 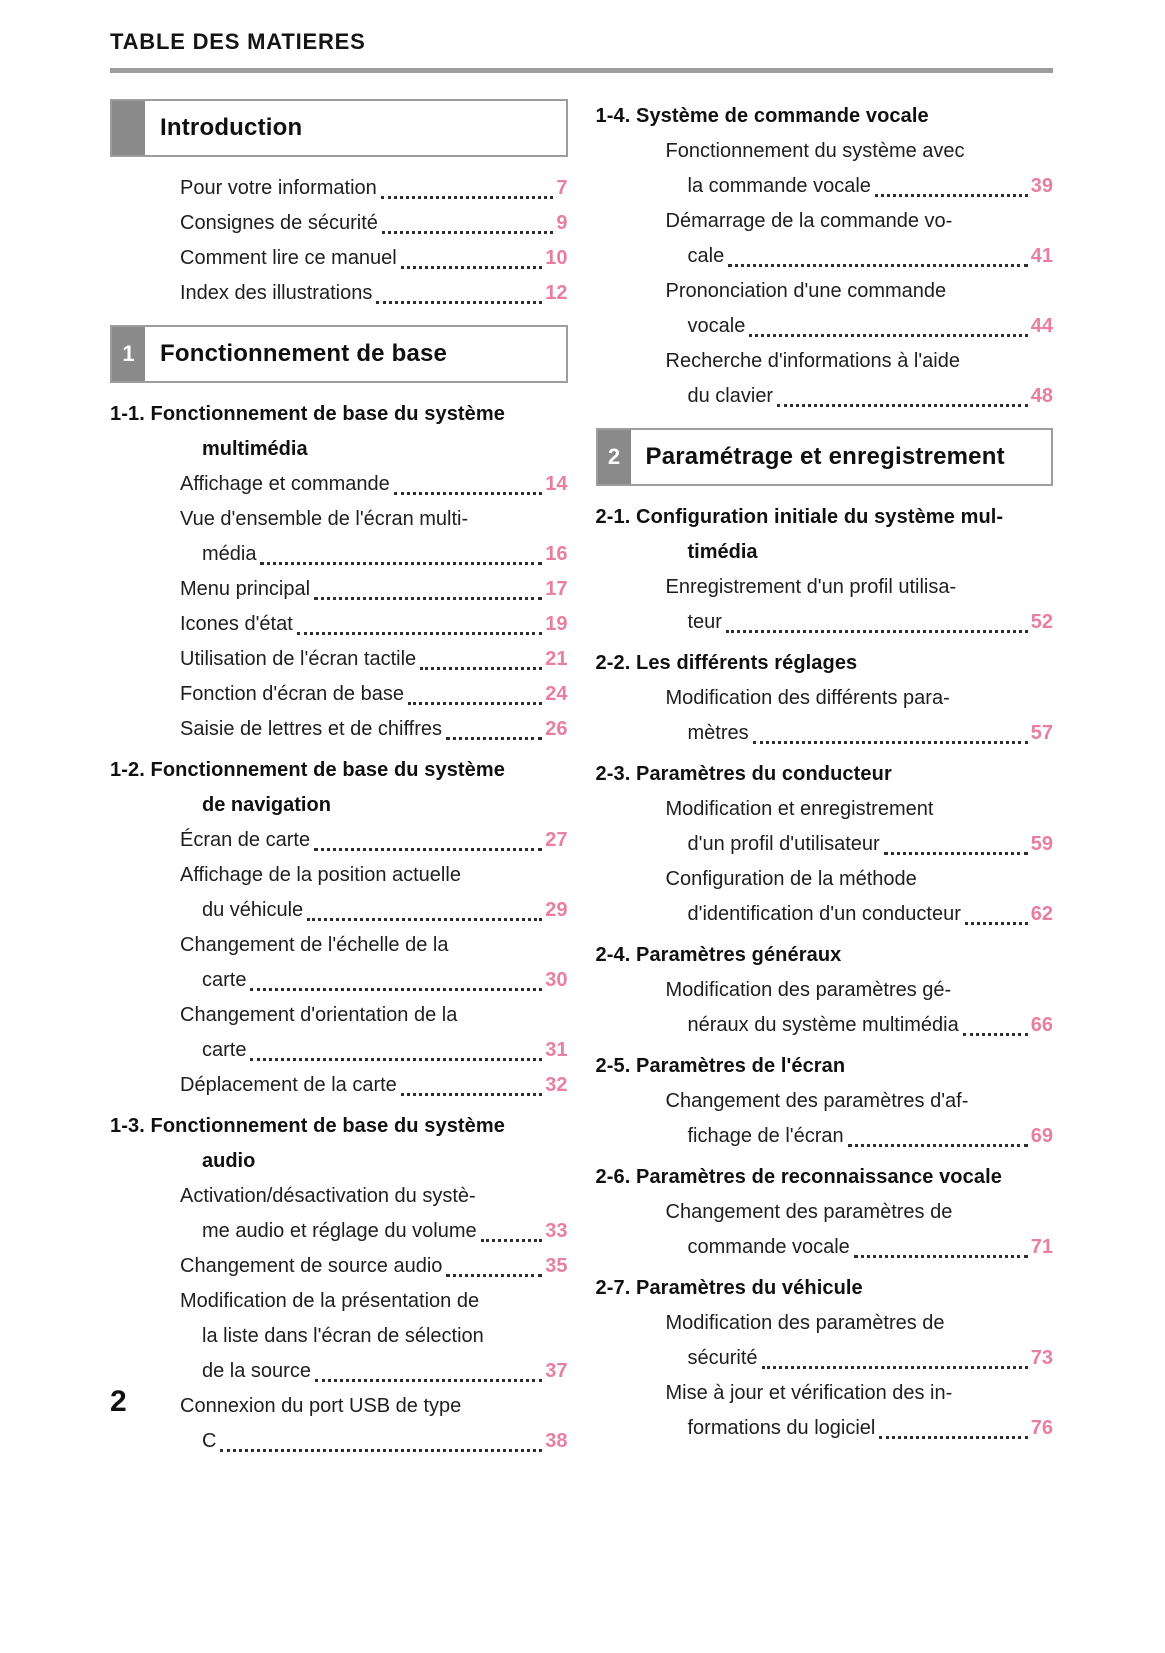 I want to click on folio-page-number: 2, so click(x=118, y=1401).